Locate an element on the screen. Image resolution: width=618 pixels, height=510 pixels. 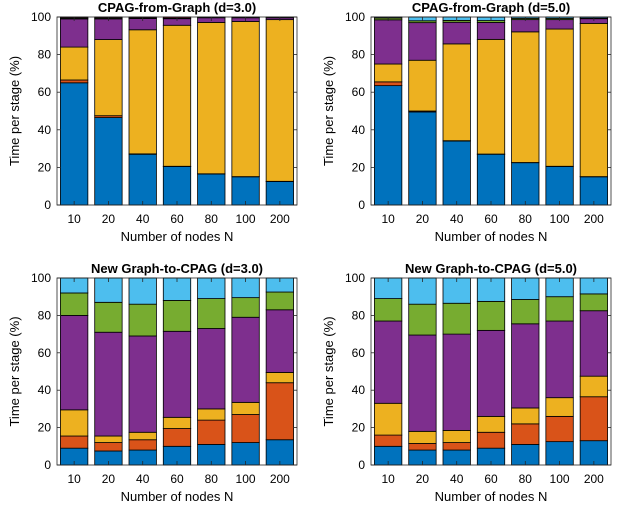
bar-segment-80-stage5 is located at coordinates (525, 312).